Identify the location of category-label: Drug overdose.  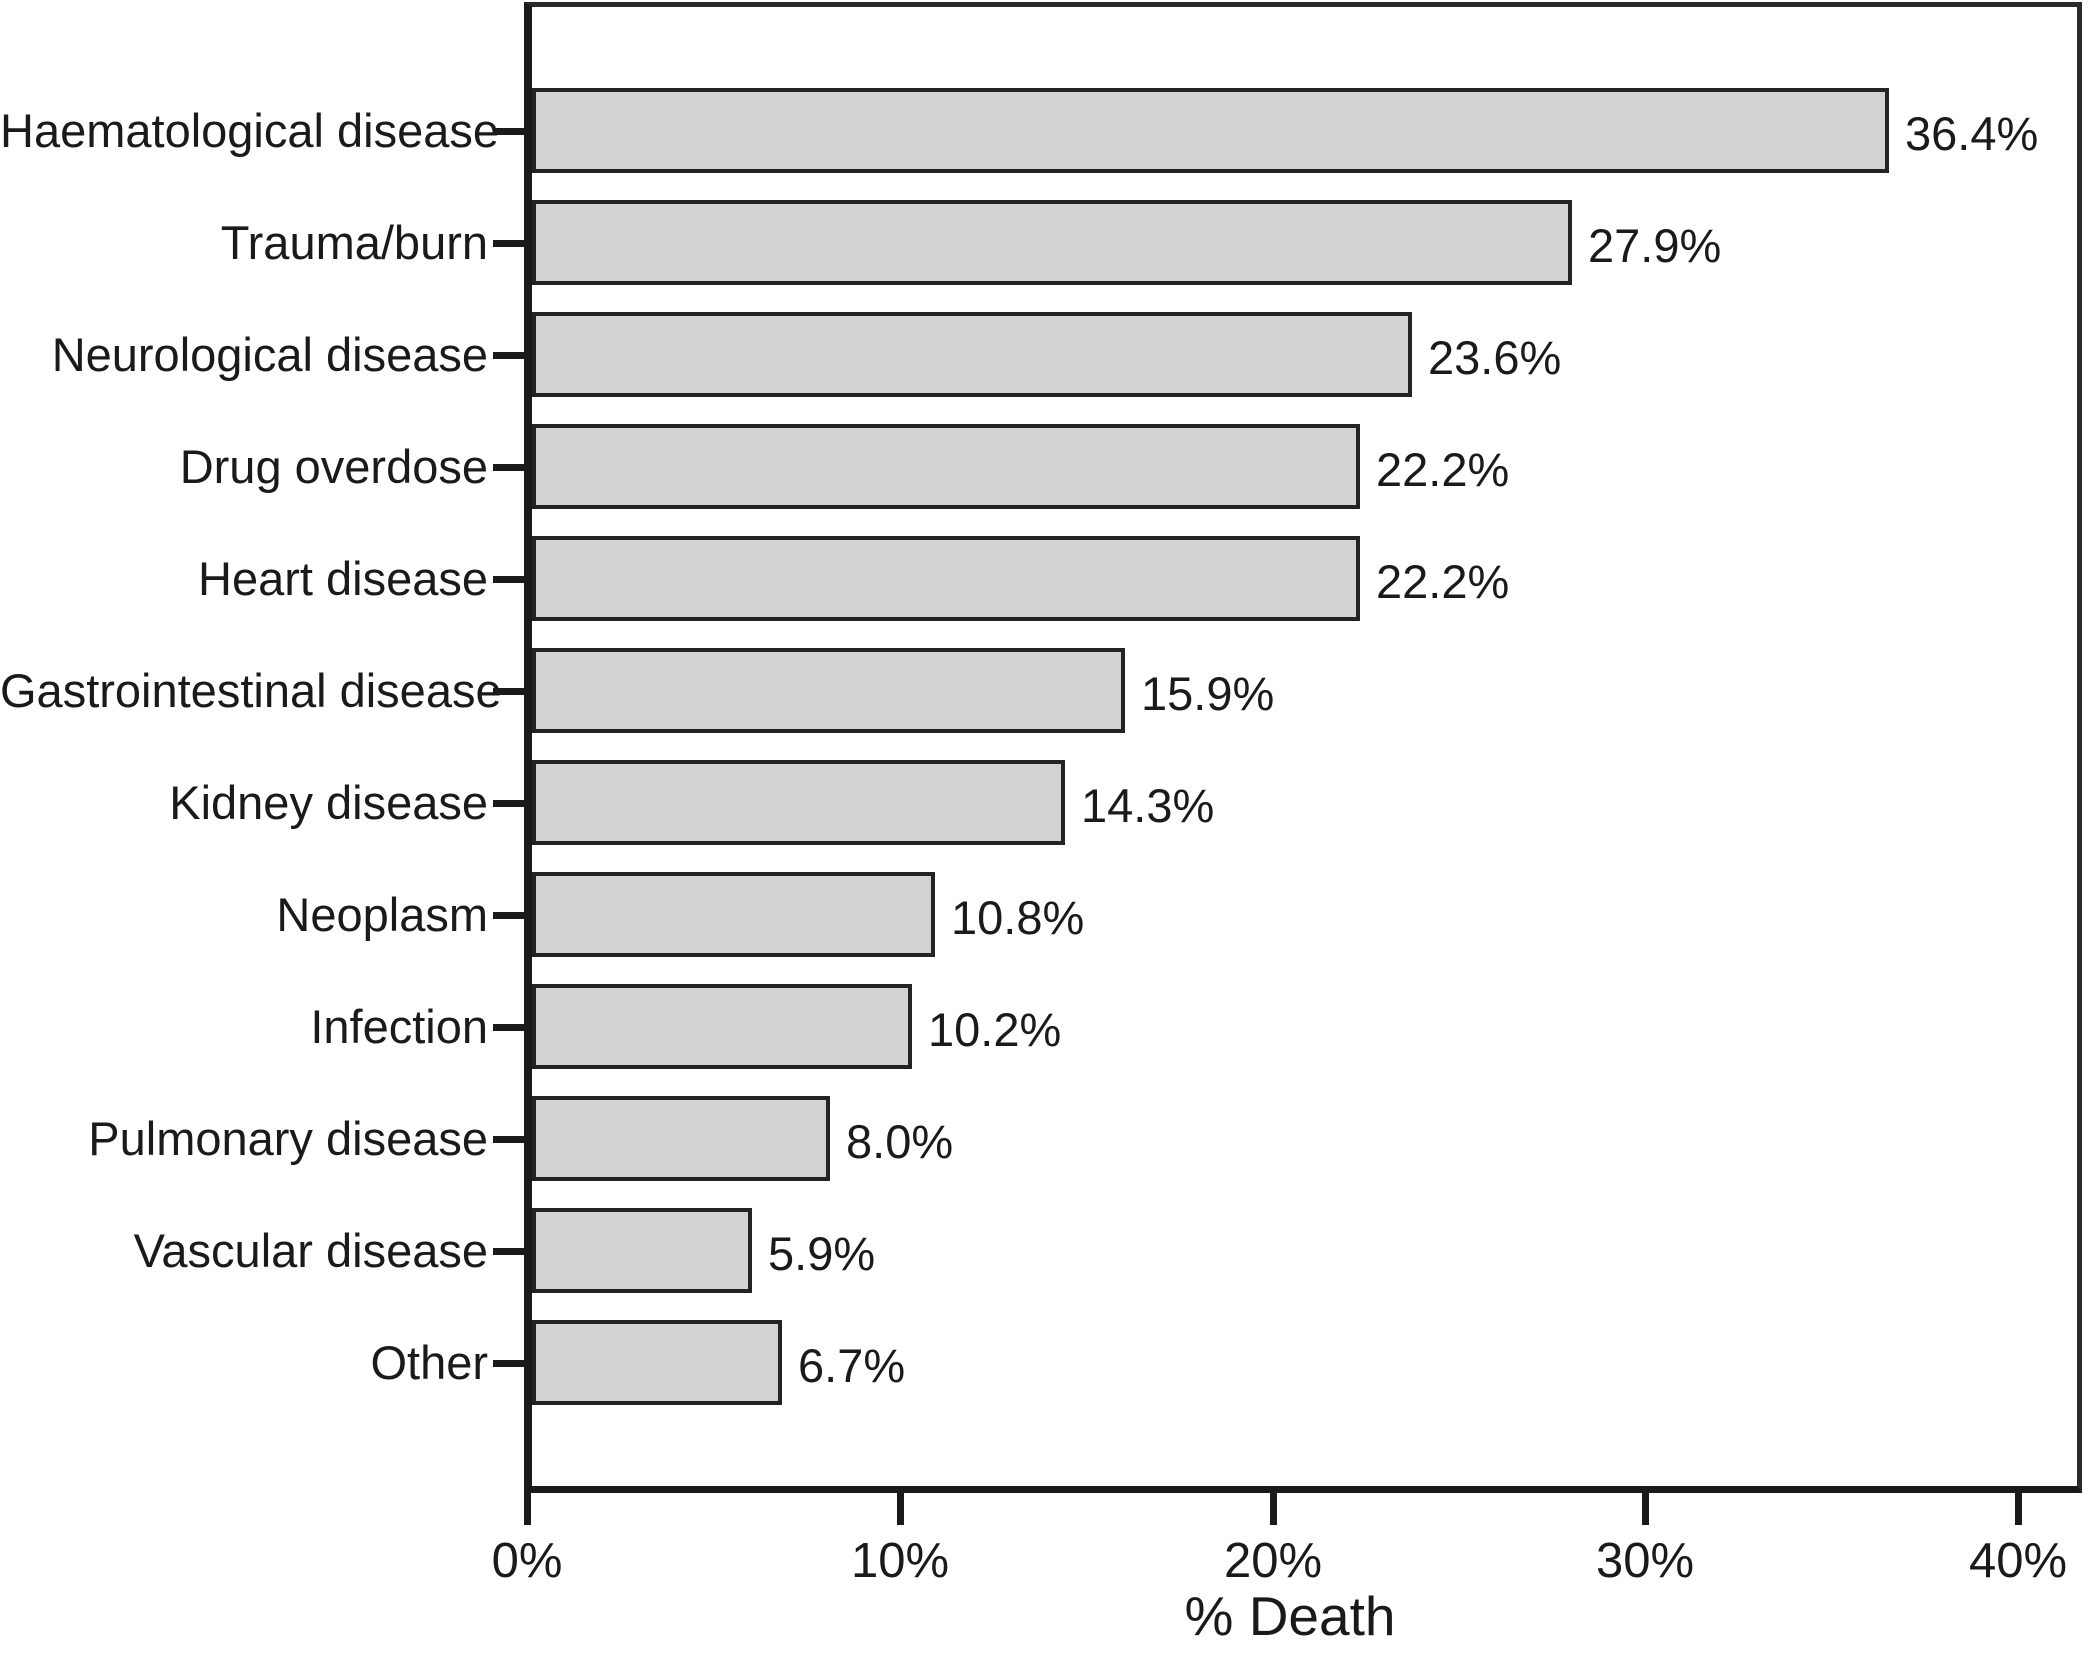
(333, 466).